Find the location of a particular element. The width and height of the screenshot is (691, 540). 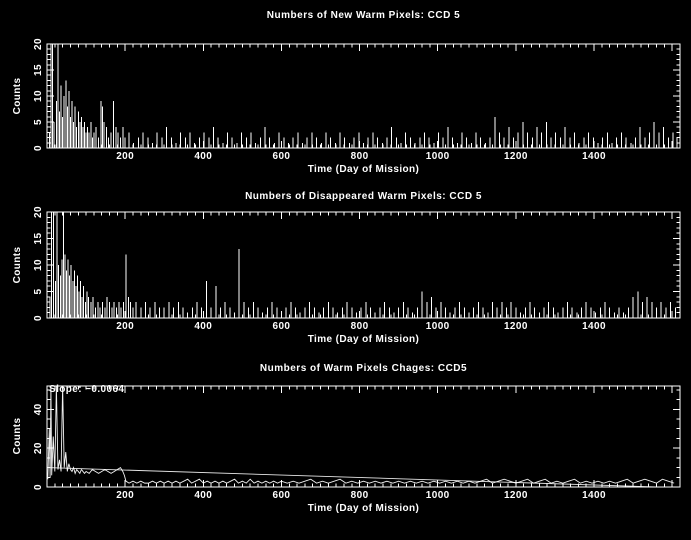

y-tick-label: 40 is located at coordinates (38, 409).